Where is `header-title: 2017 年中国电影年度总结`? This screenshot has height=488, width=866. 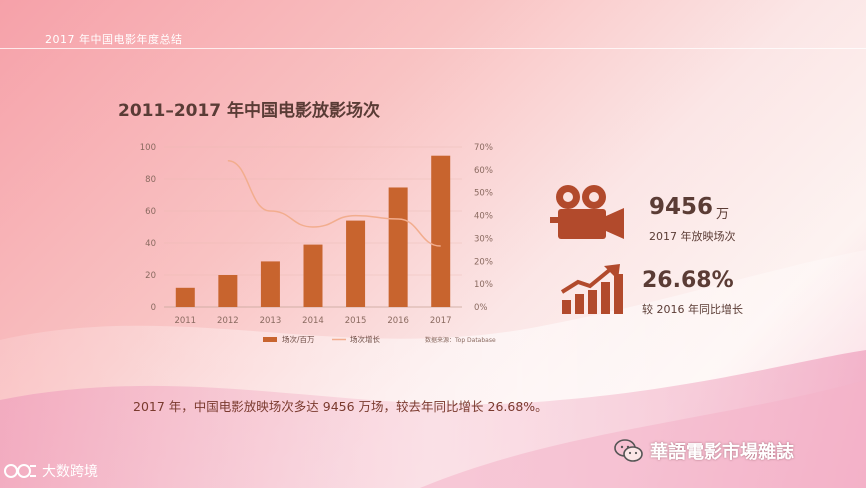
header-title: 2017 年中国电影年度总结 is located at coordinates (114, 39).